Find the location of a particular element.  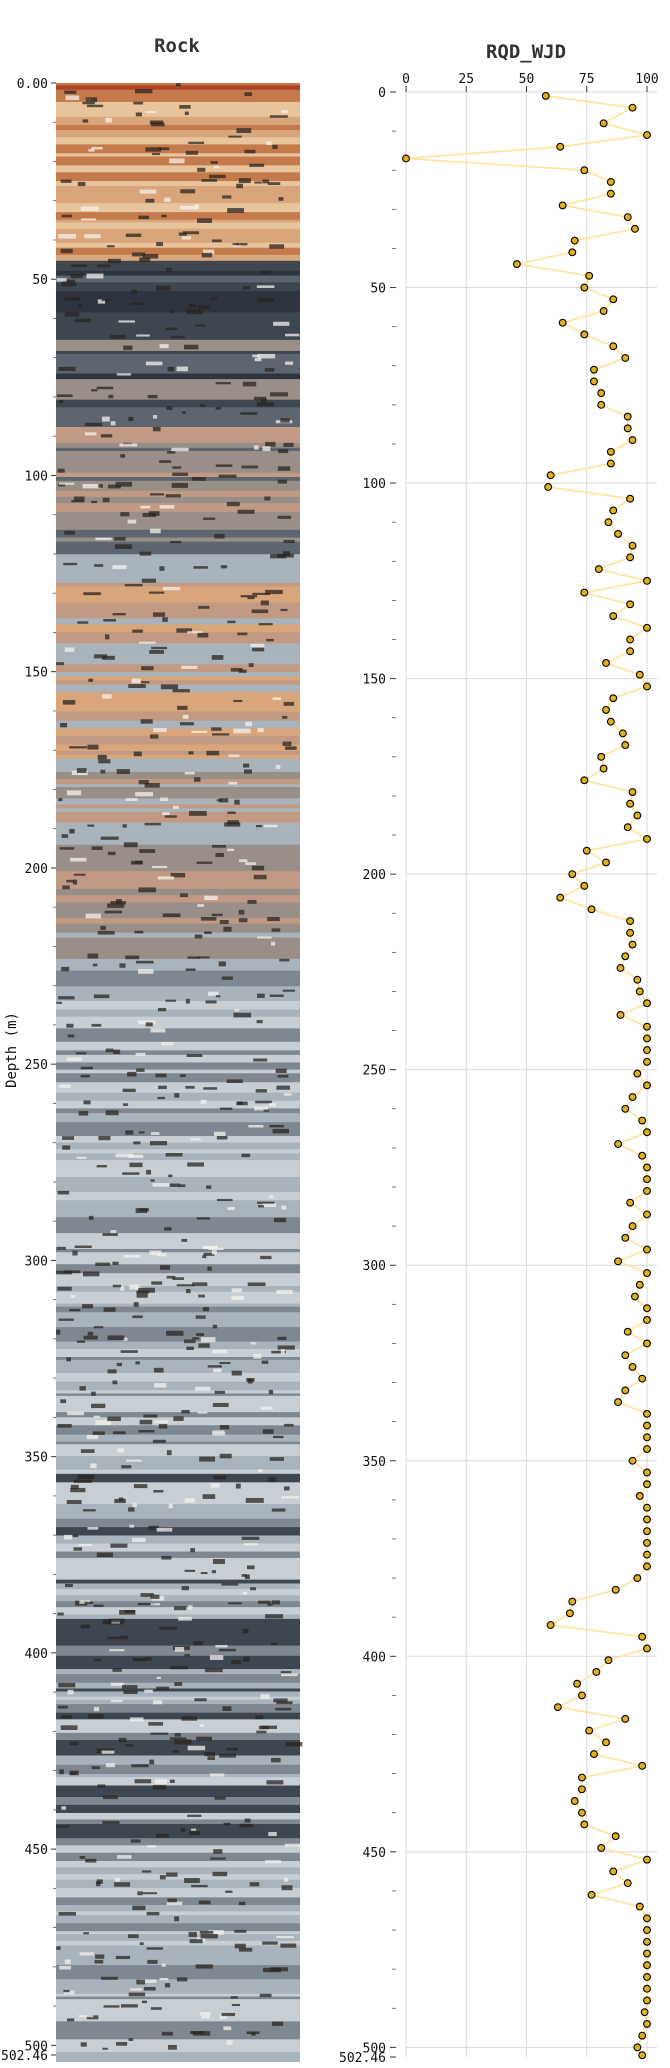

rqd-x-tick-label: 75 is located at coordinates (587, 79).